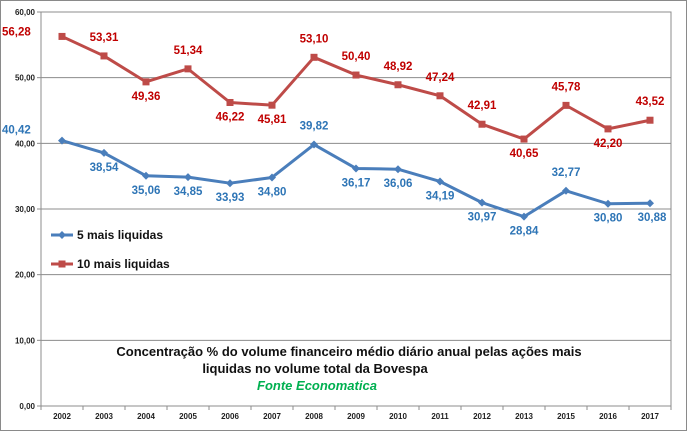 Image resolution: width=687 pixels, height=431 pixels. I want to click on x-tick-label: 2009, so click(356, 416).